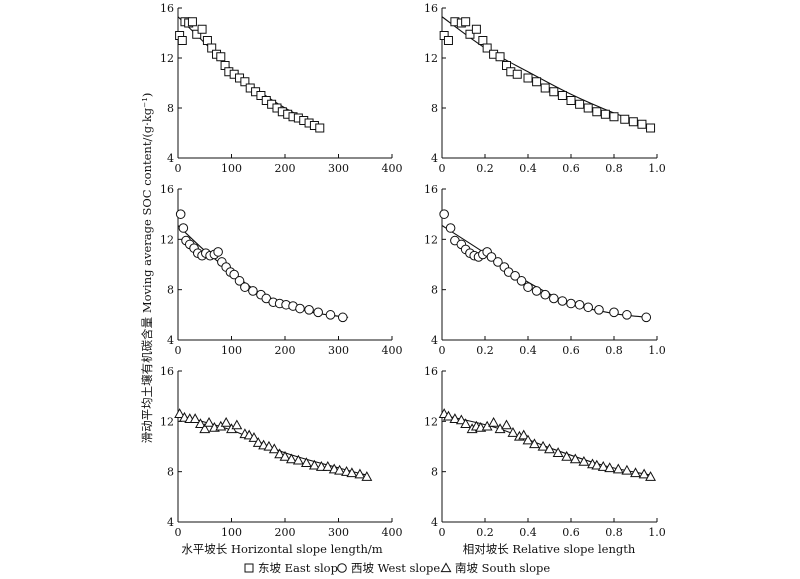  What do you see at coordinates (495, 568) in the screenshot?
I see `legend-item-south: 南坡 South slope` at bounding box center [495, 568].